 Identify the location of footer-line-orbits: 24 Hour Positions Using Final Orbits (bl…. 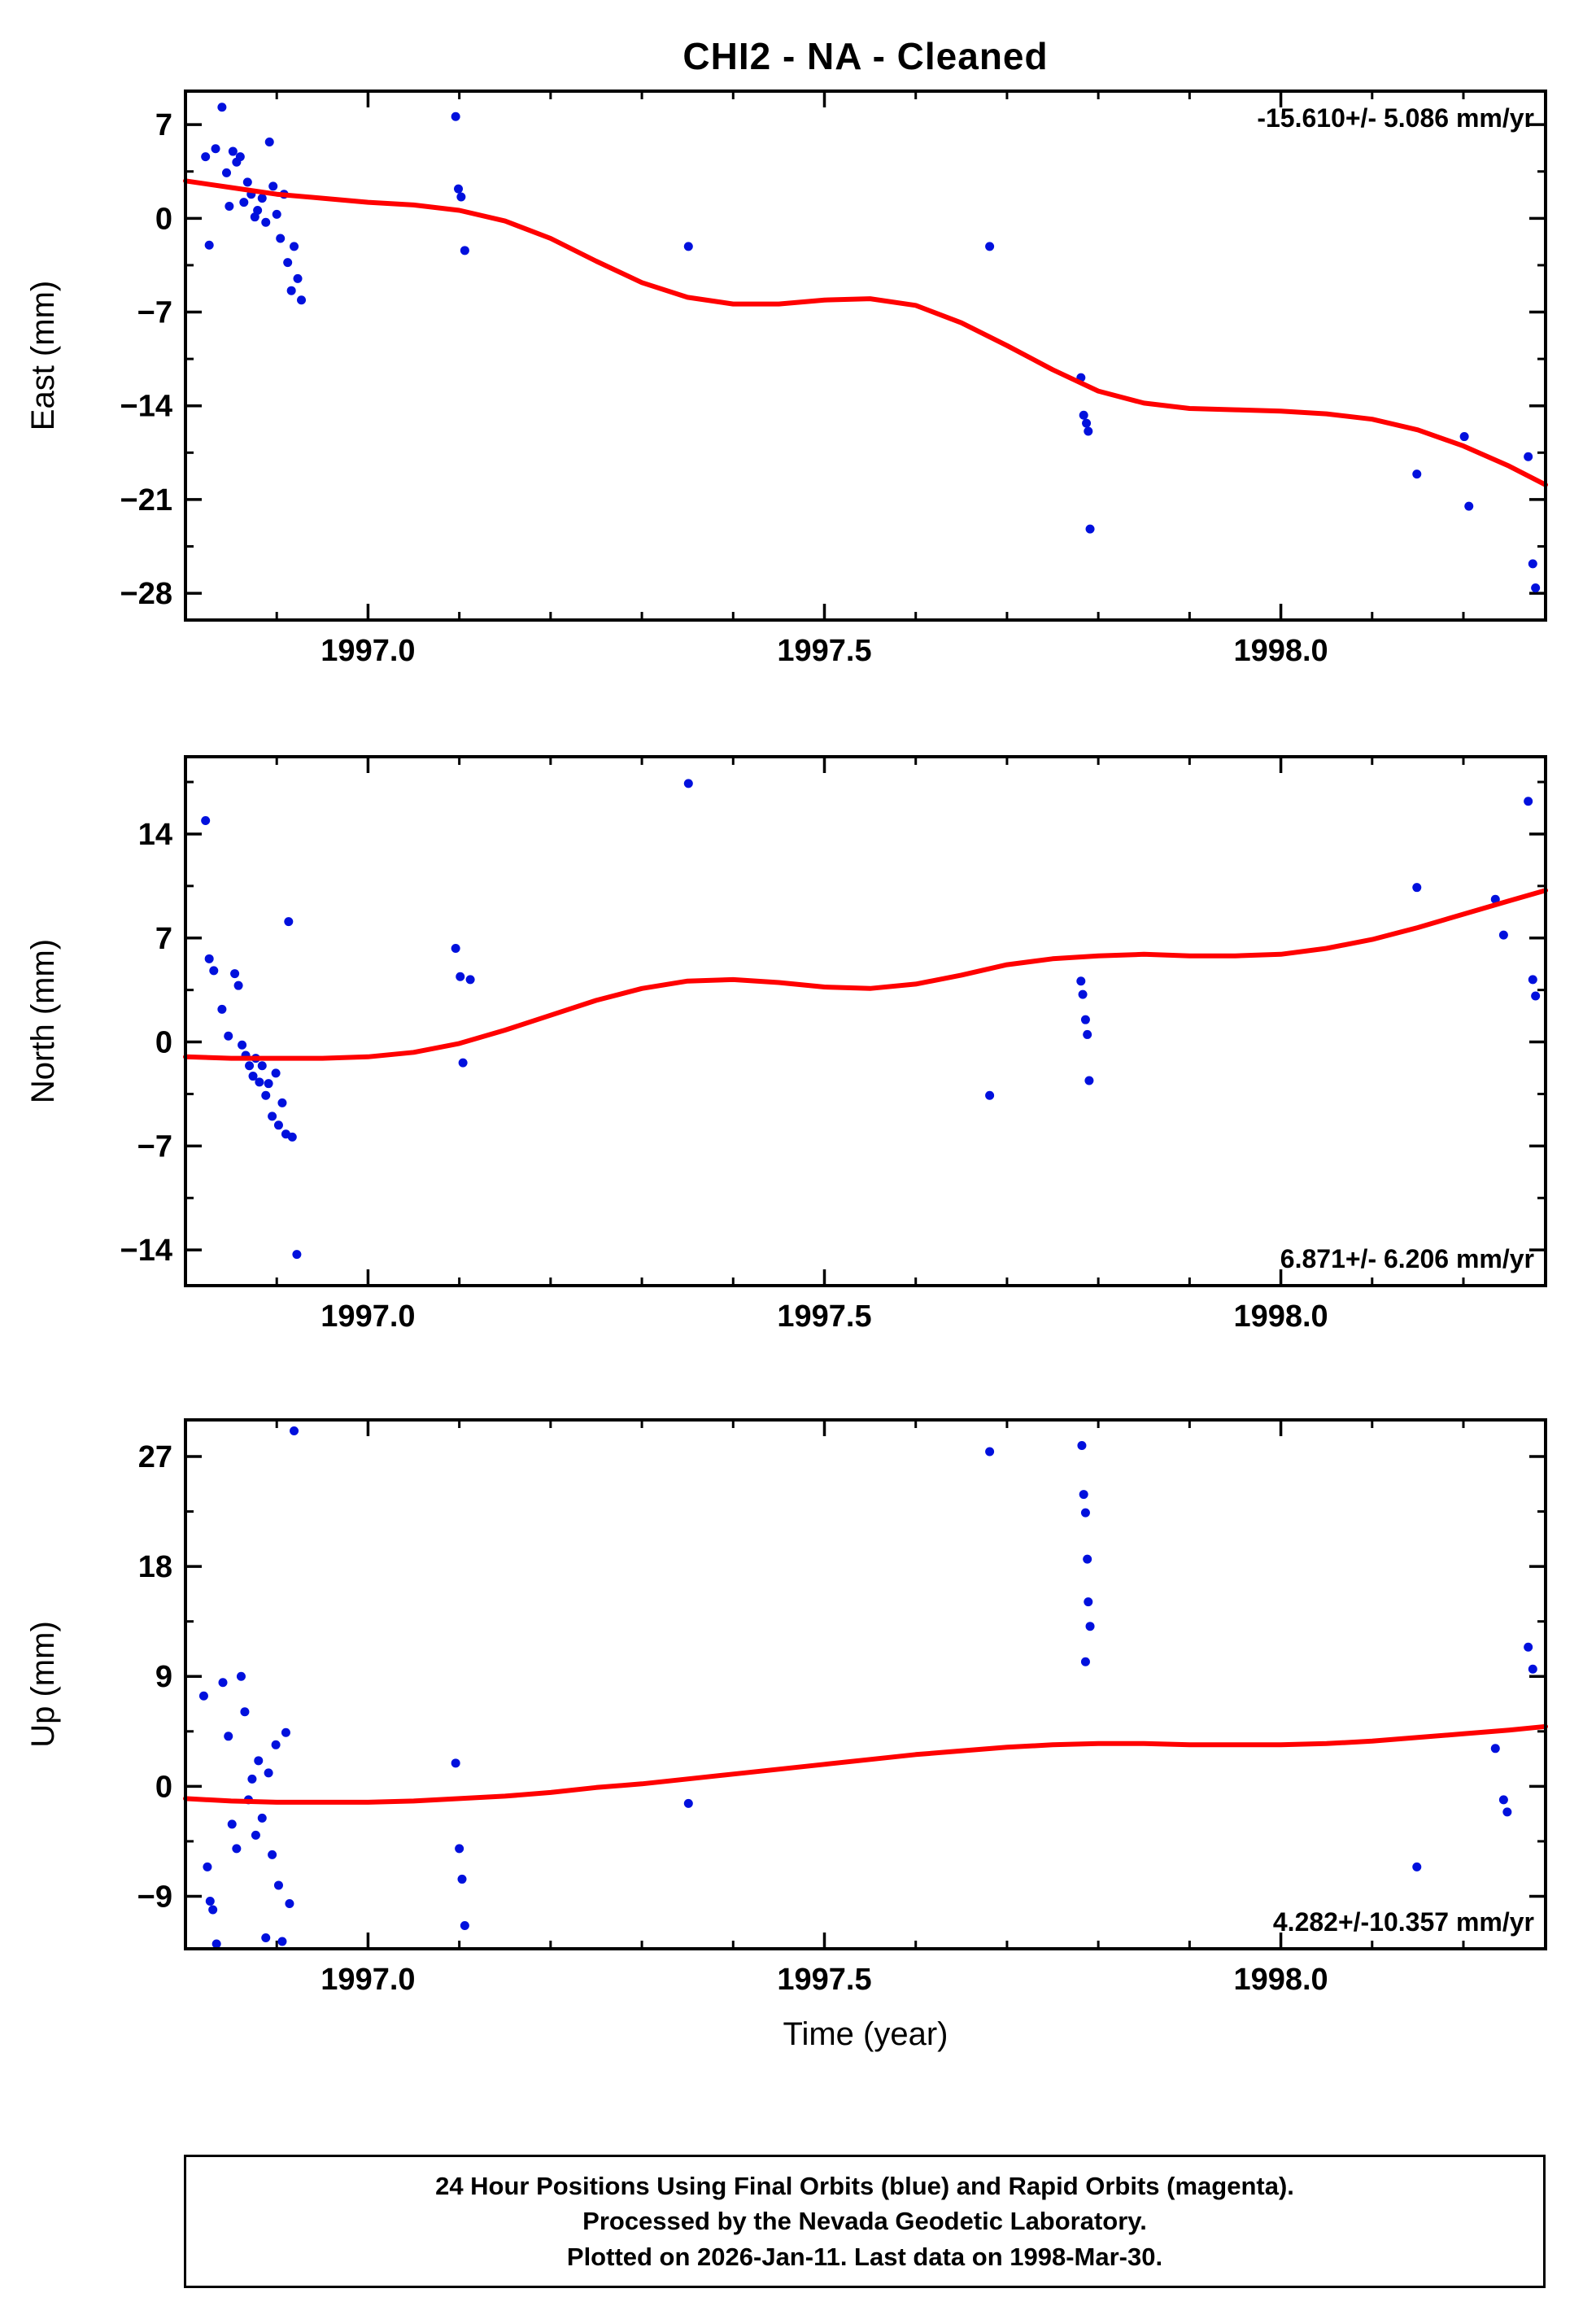
(864, 2186).